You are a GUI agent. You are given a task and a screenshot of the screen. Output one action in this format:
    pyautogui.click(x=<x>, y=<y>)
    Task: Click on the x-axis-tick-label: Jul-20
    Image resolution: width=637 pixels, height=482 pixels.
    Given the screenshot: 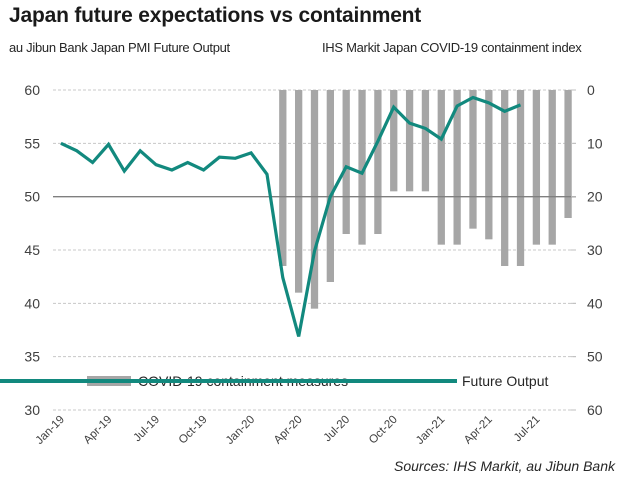 What is the action you would take?
    pyautogui.click(x=337, y=429)
    